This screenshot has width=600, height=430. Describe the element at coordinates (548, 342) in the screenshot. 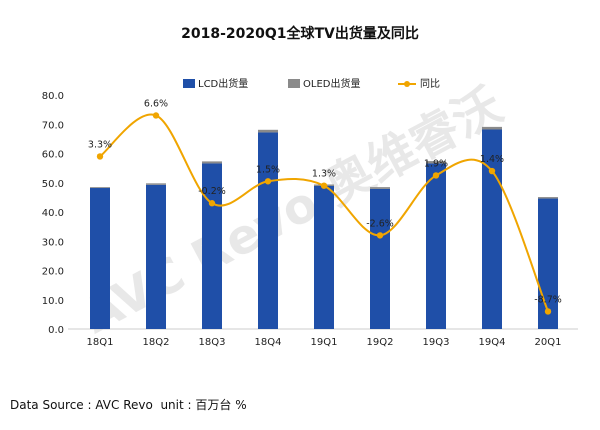

I see `x-tick-label: 20Q1` at that location.